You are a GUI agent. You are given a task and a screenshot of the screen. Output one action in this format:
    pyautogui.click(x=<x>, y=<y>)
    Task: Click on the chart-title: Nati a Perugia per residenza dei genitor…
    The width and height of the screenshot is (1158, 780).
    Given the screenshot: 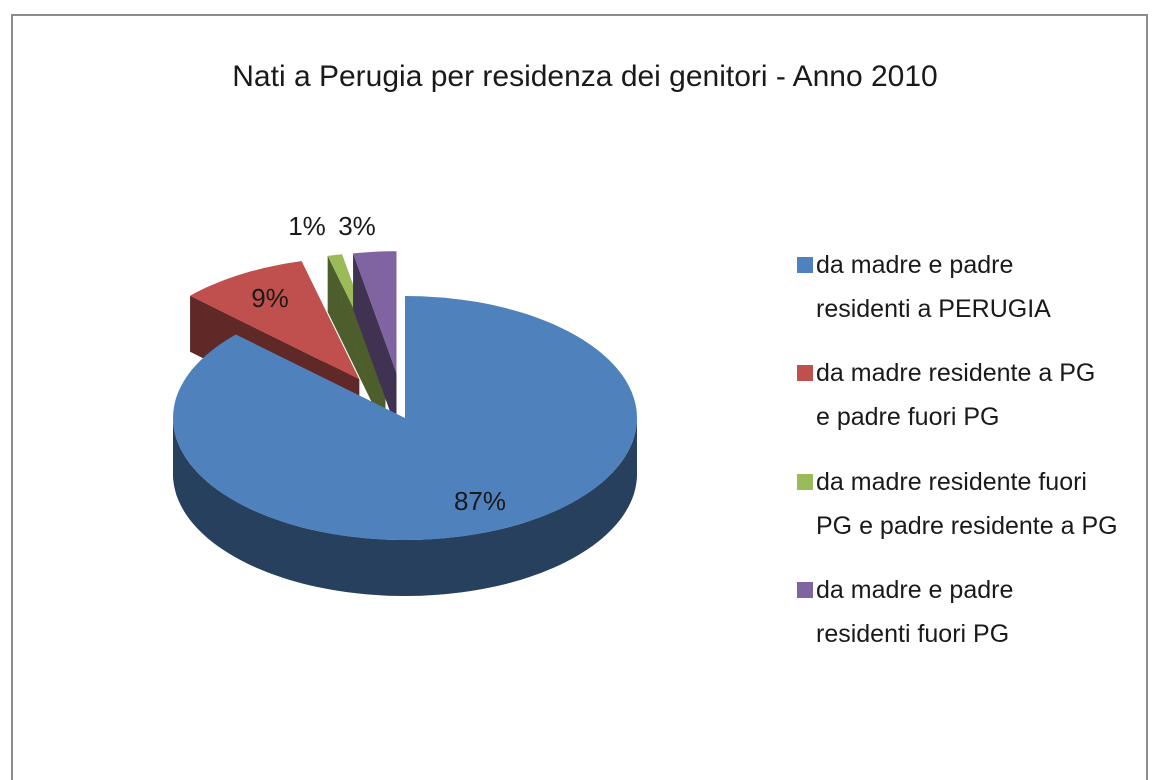 What is the action you would take?
    pyautogui.click(x=584, y=76)
    